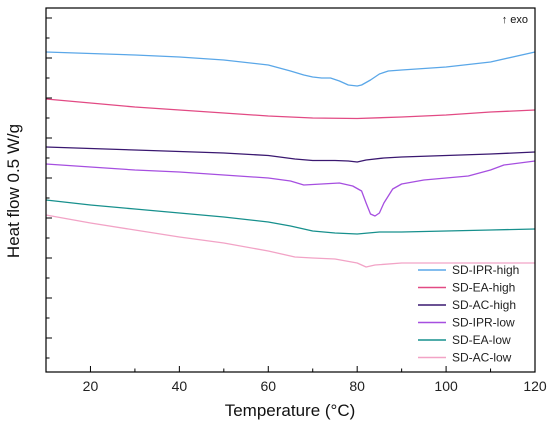  What do you see at coordinates (446, 386) in the screenshot?
I see `x-tick-label: 100` at bounding box center [446, 386].